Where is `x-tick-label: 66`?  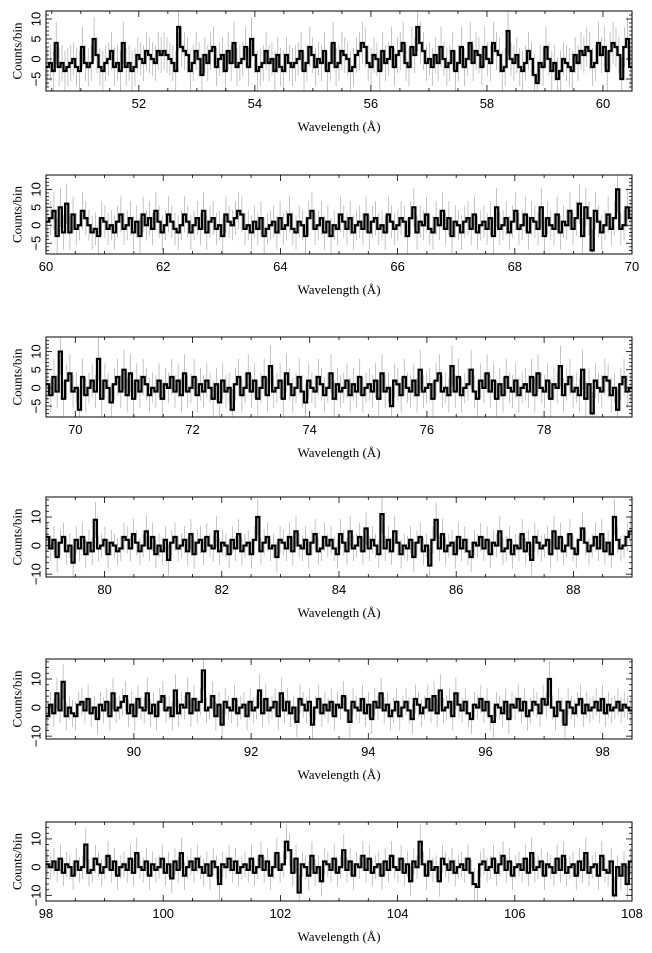
x-tick-label: 66 is located at coordinates (397, 266).